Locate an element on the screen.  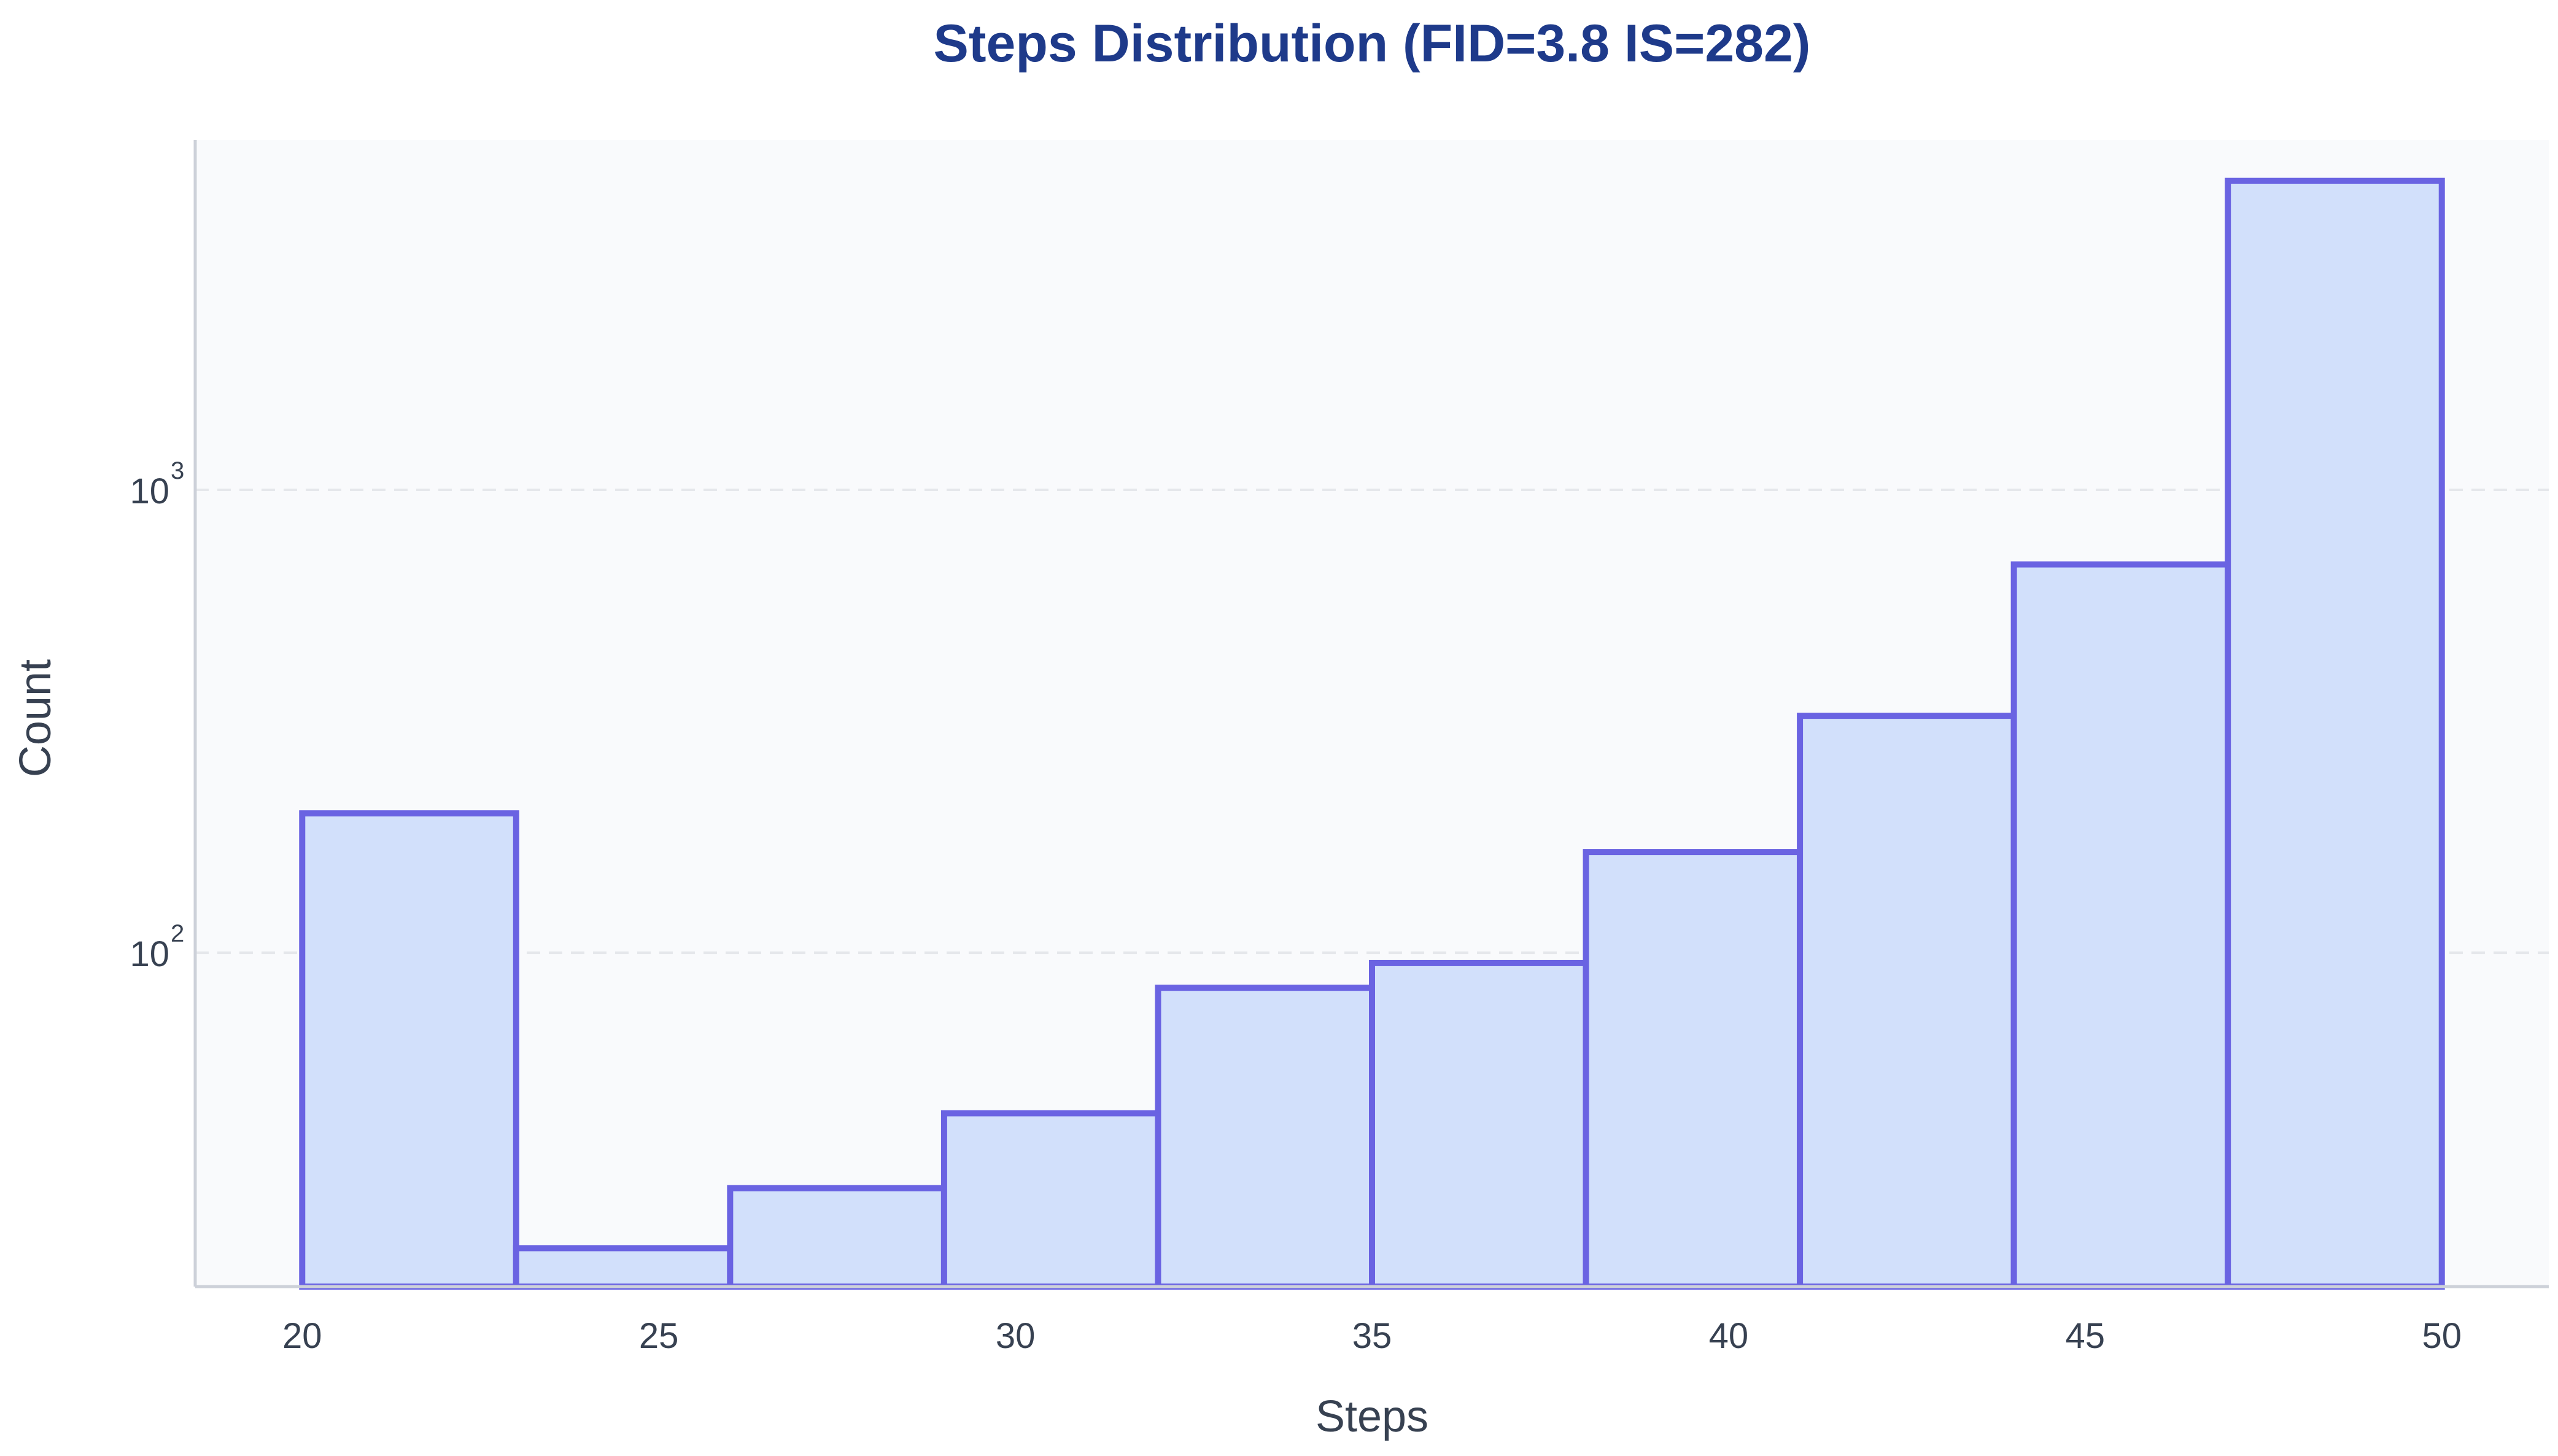
x-tick-label: 35 is located at coordinates (1372, 1336).